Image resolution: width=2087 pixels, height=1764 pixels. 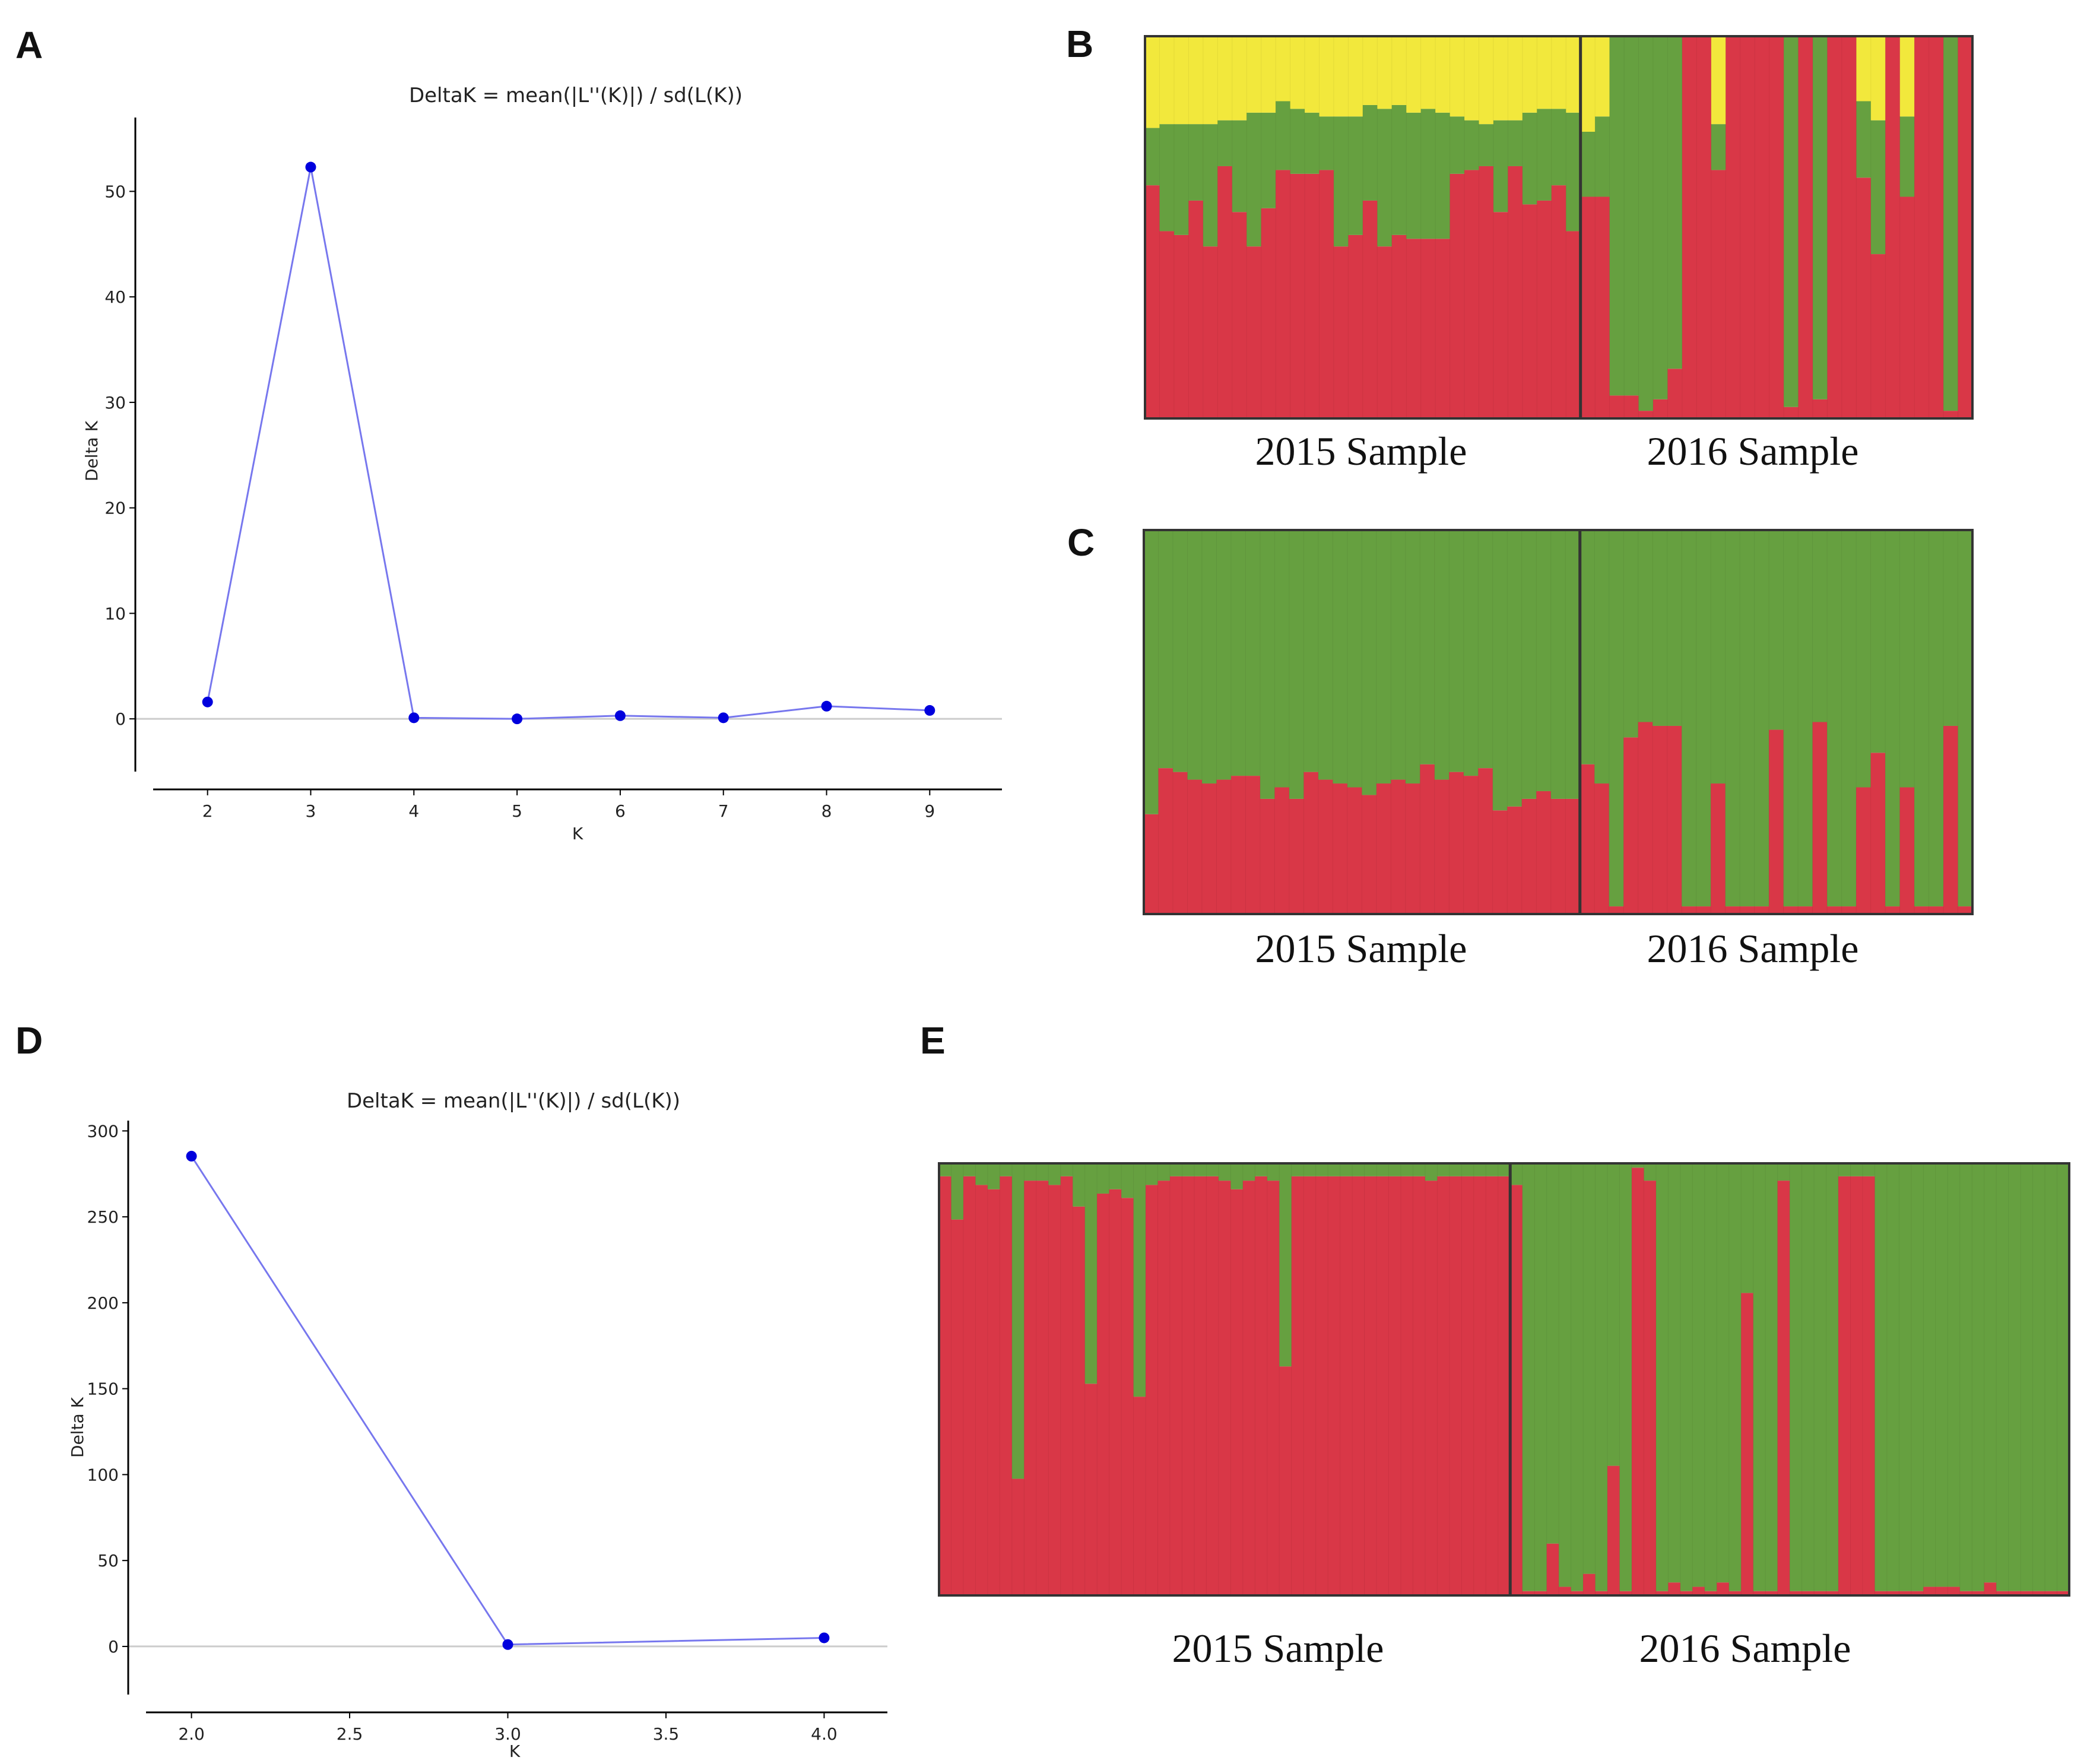 I want to click on panel-d-x-tick-label: 3.5, so click(x=666, y=1734).